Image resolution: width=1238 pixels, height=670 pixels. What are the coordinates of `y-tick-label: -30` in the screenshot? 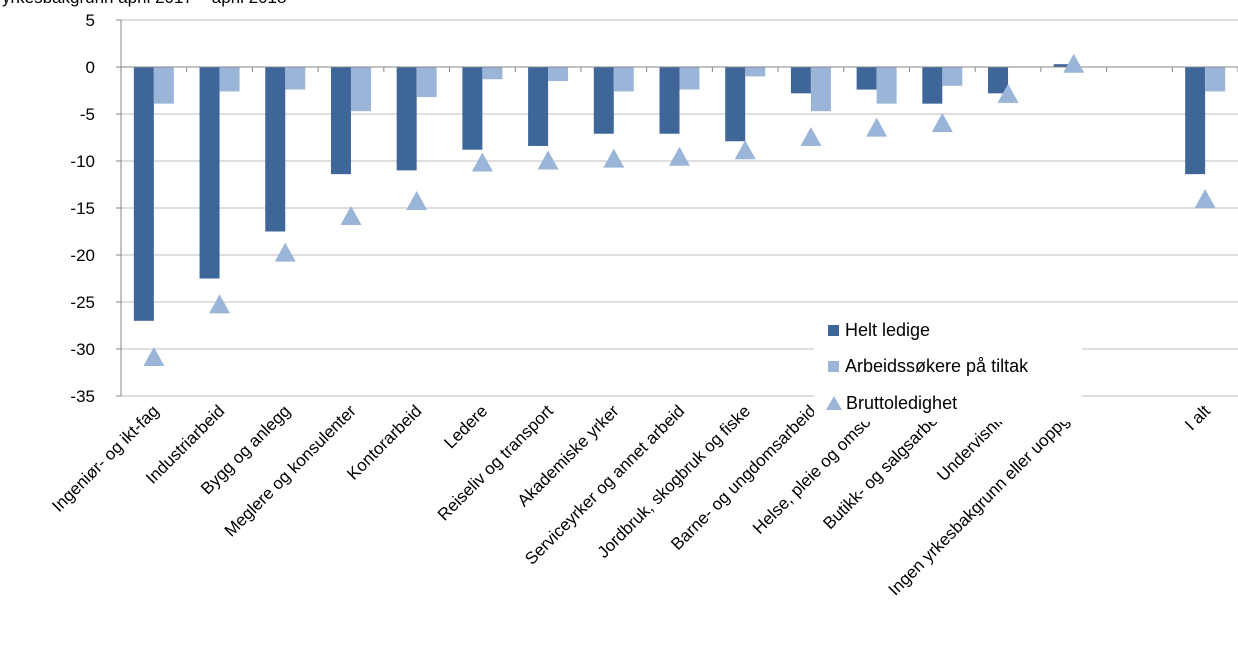 It's located at (82, 349).